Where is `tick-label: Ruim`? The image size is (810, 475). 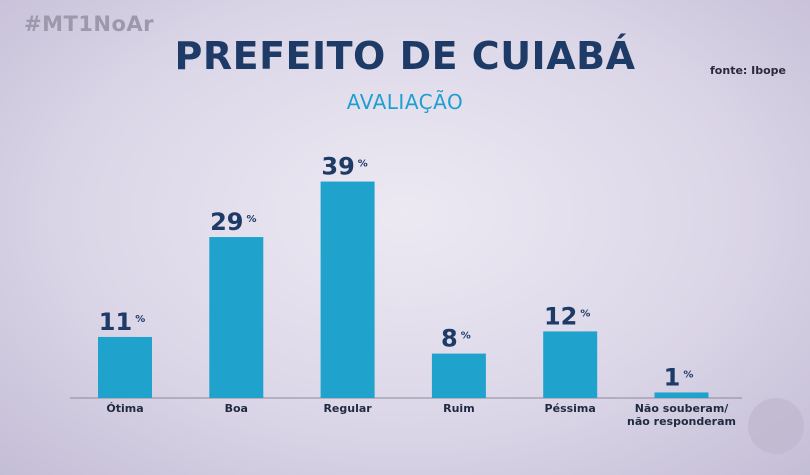 tick-label: Ruim is located at coordinates (459, 408).